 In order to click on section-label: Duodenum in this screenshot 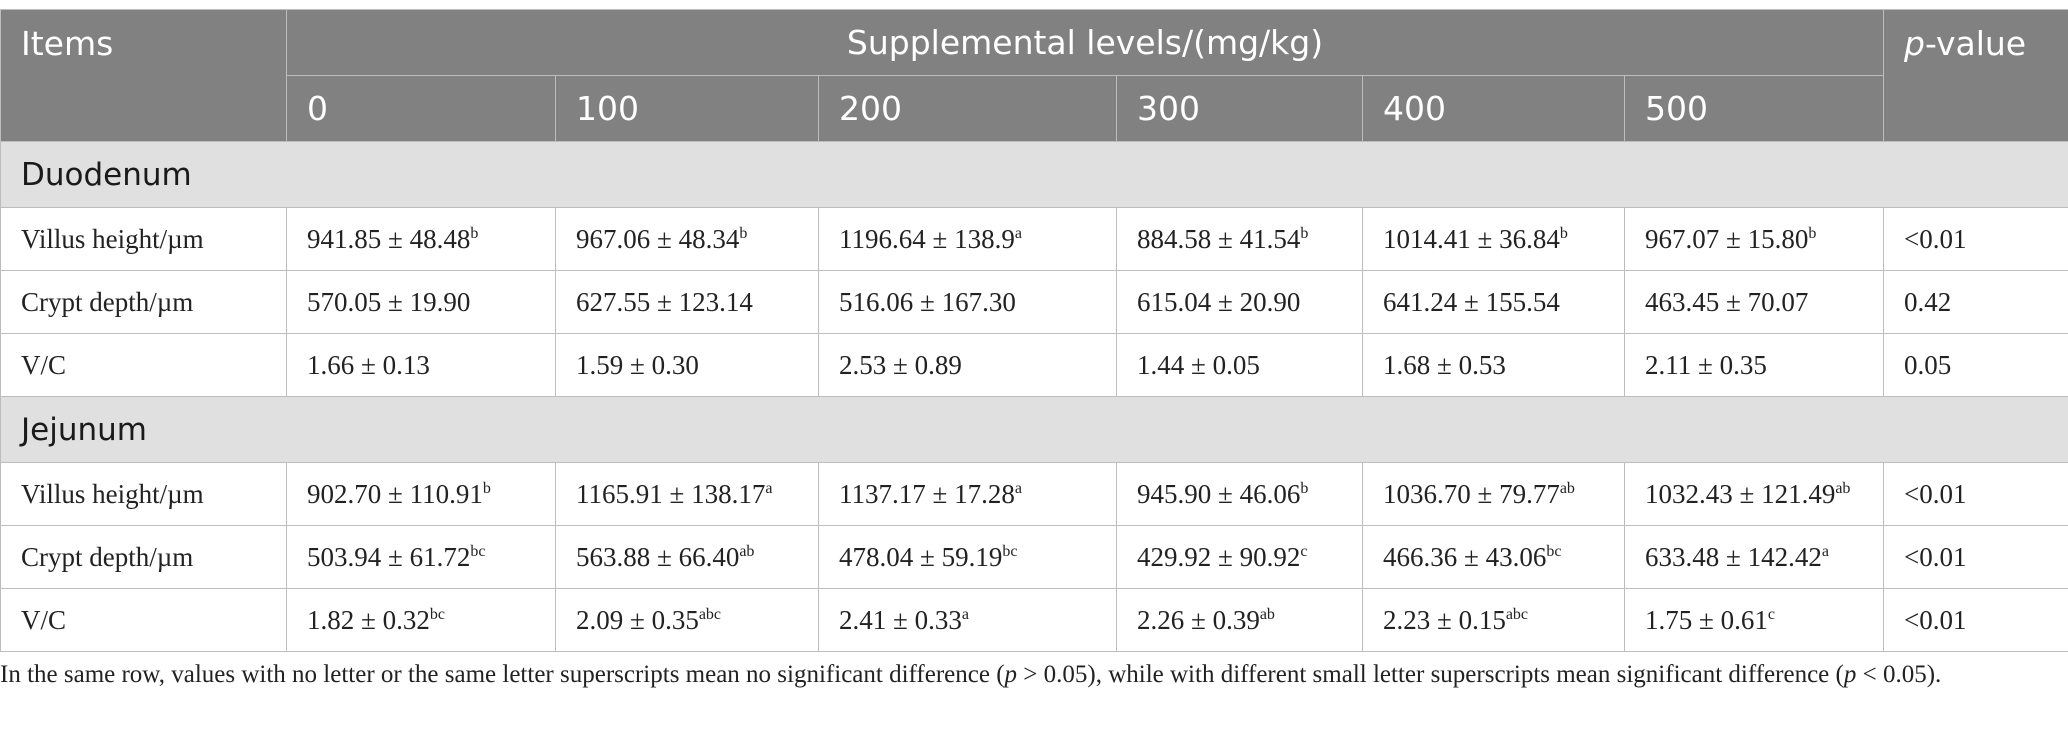, I will do `click(1034, 174)`.